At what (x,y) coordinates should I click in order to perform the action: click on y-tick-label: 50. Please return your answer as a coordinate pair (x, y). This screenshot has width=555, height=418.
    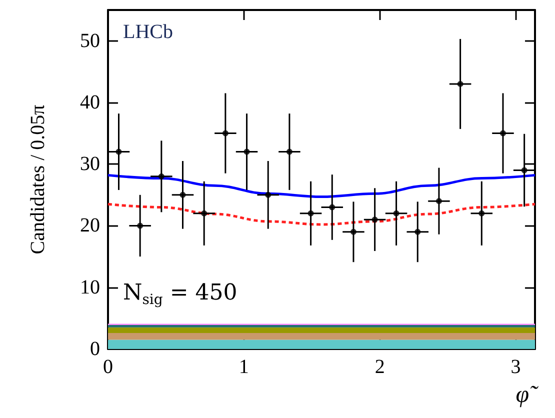
    Looking at the image, I should click on (90, 41).